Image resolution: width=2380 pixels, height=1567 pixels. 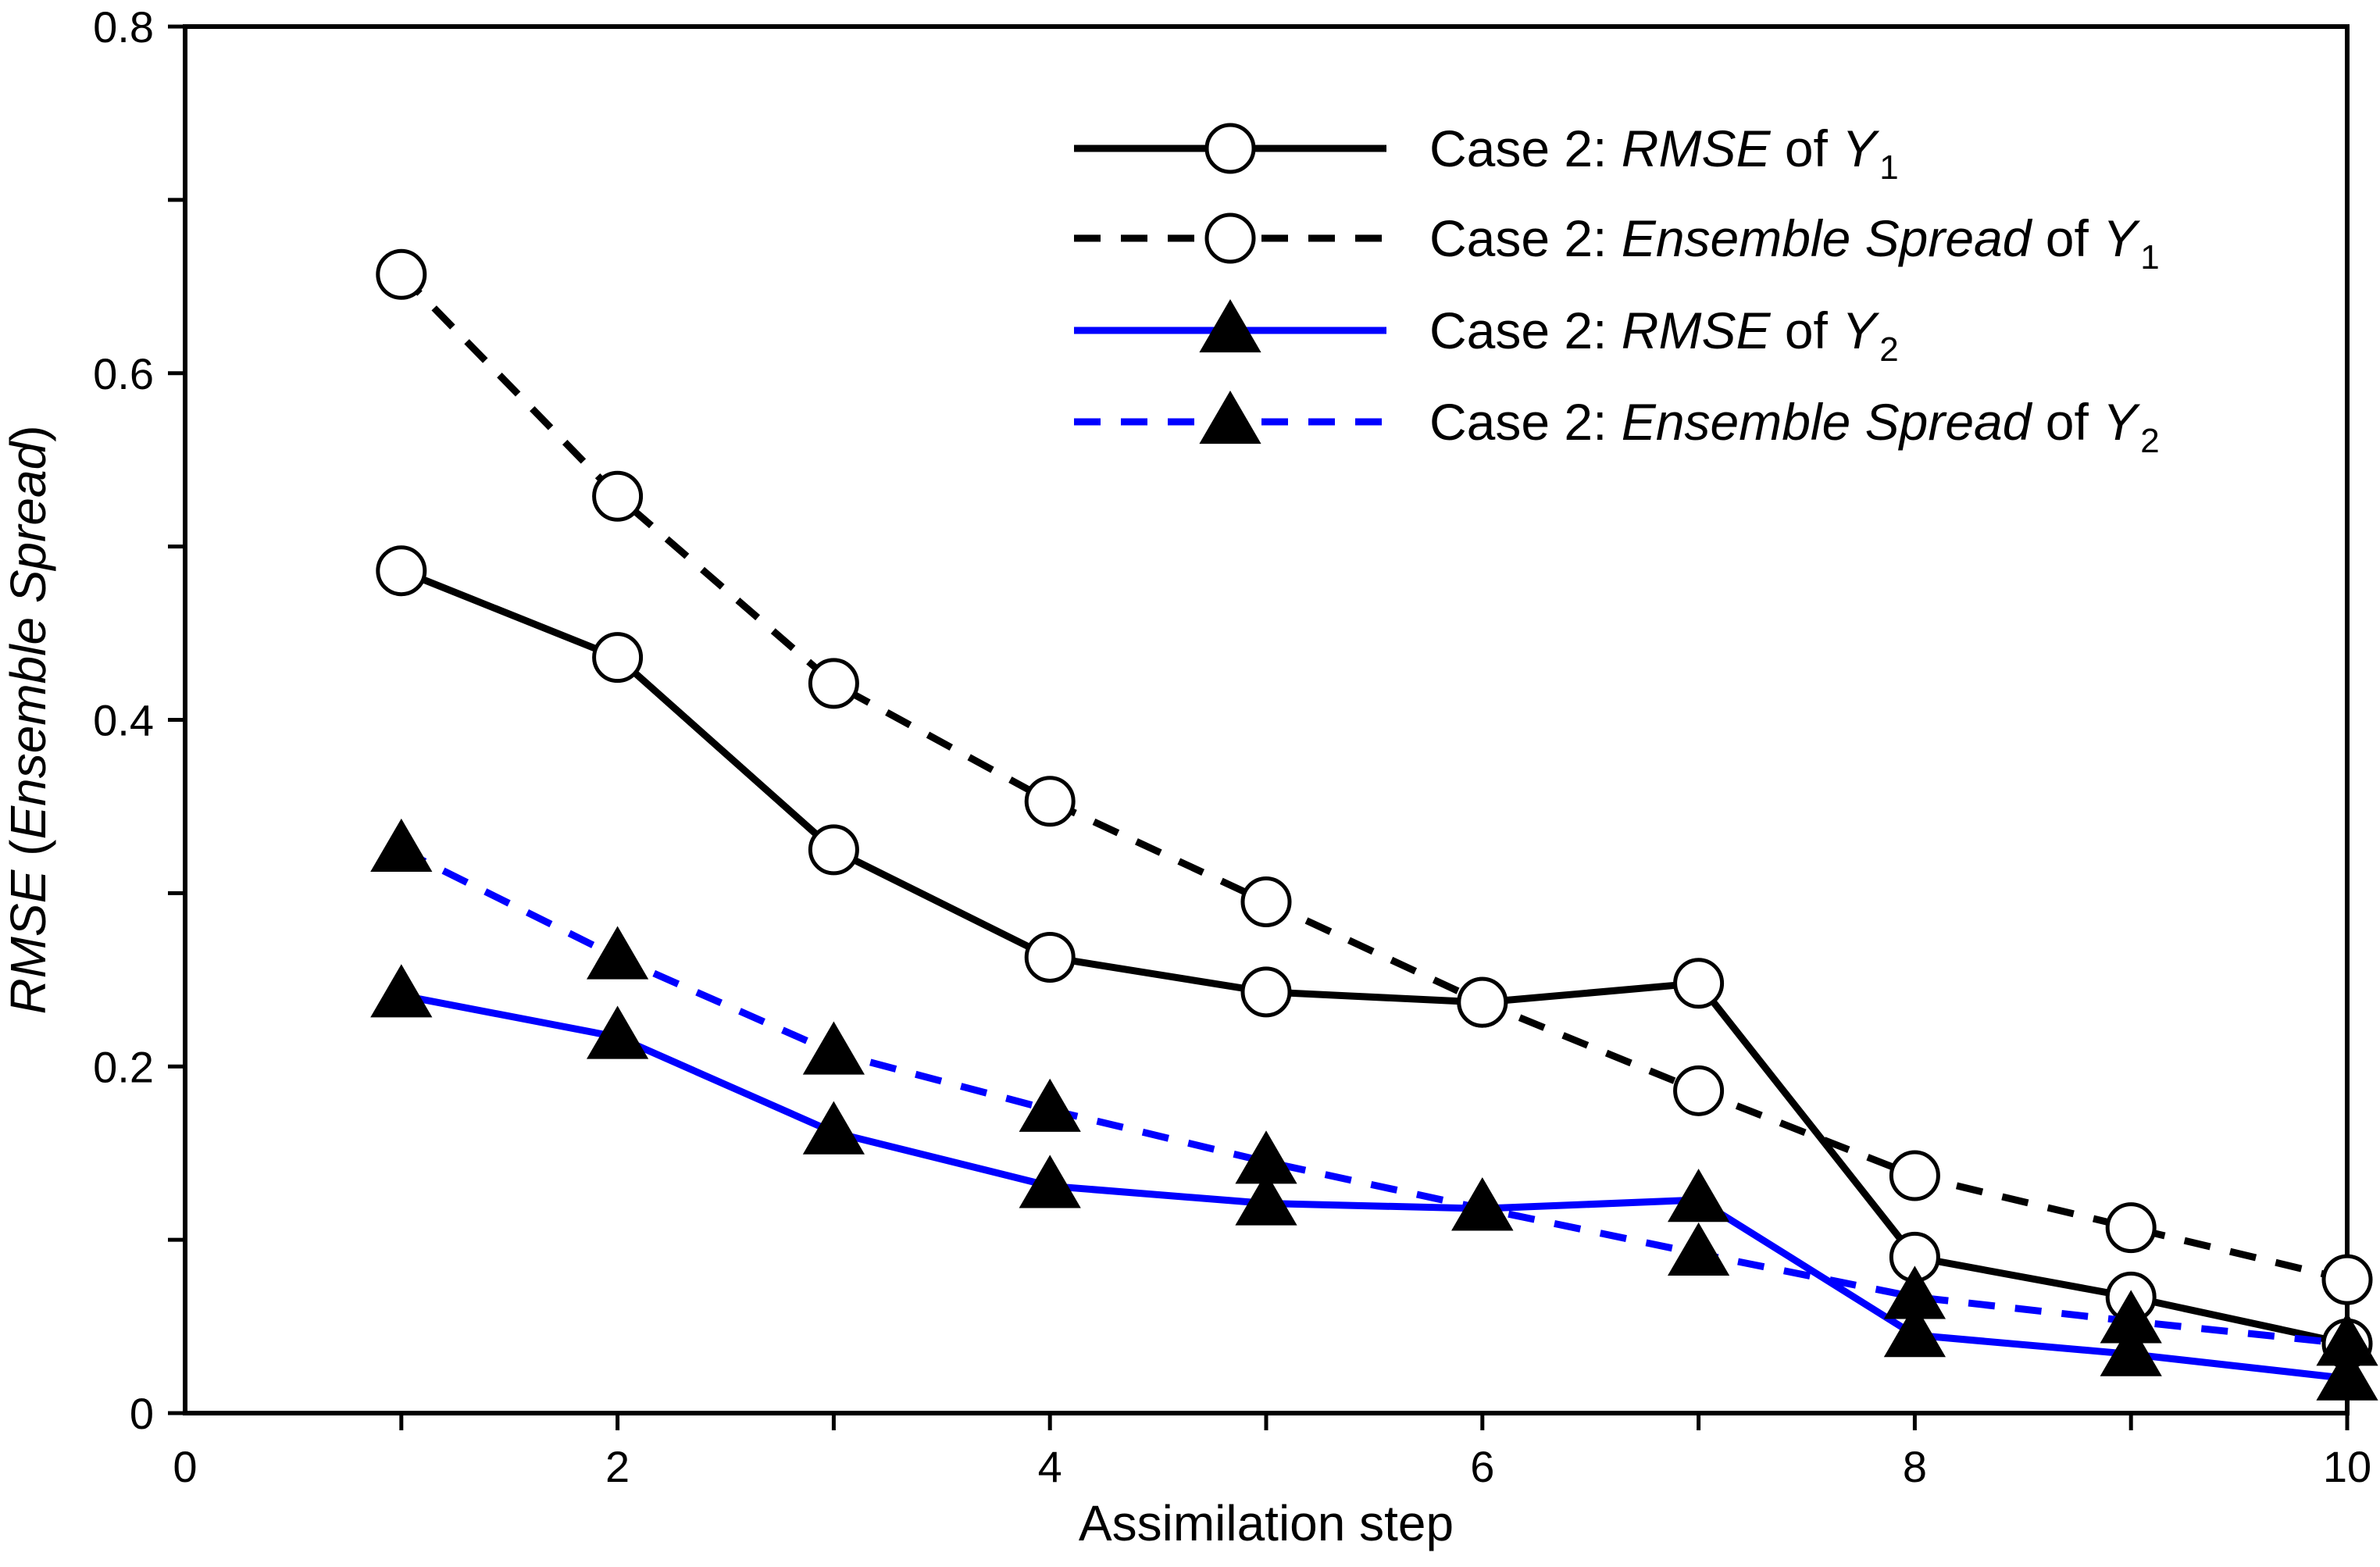 What do you see at coordinates (28, 433) in the screenshot?
I see `y-axis-title-part: )` at bounding box center [28, 433].